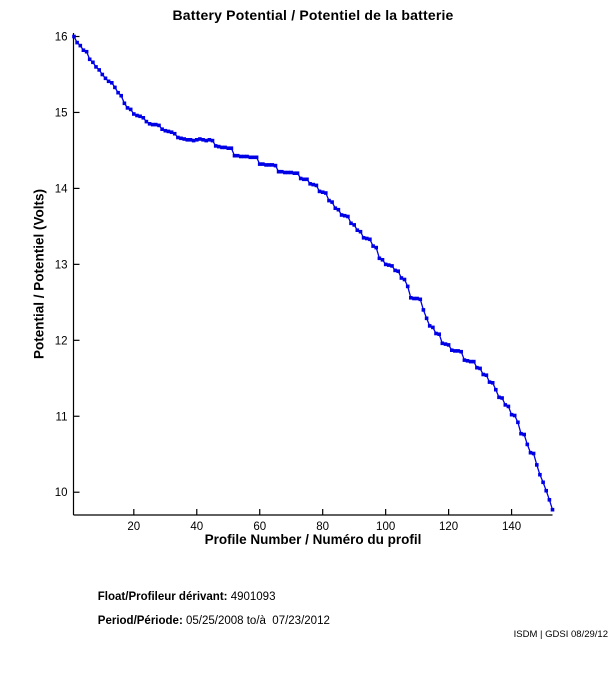  What do you see at coordinates (322, 527) in the screenshot?
I see `x-tick-label: 80` at bounding box center [322, 527].